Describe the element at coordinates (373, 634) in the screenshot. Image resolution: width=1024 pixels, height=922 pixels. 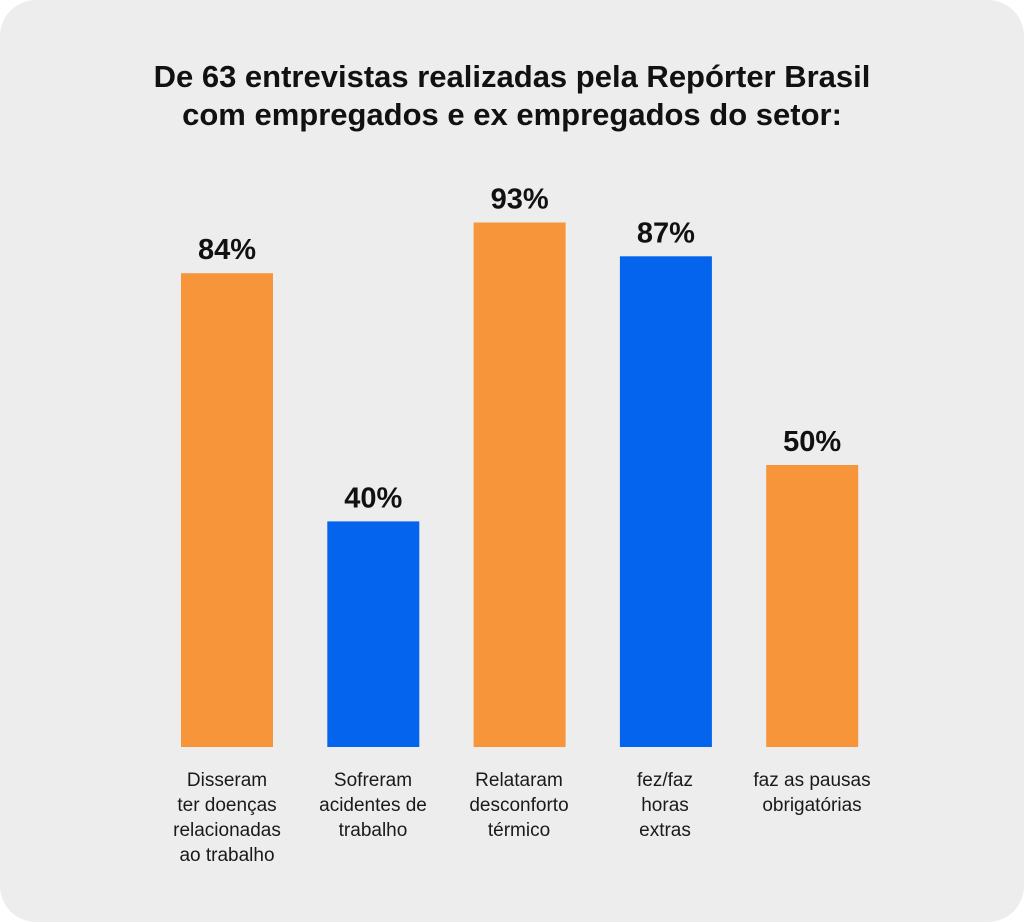
I see `bar-acidentes` at that location.